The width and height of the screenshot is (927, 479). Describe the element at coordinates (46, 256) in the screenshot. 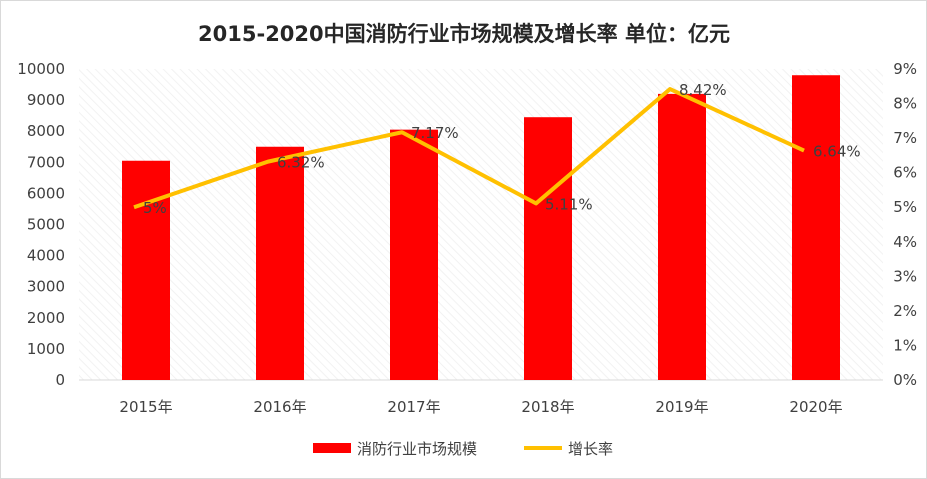

I see `left-axis-tick-label: 4000` at that location.